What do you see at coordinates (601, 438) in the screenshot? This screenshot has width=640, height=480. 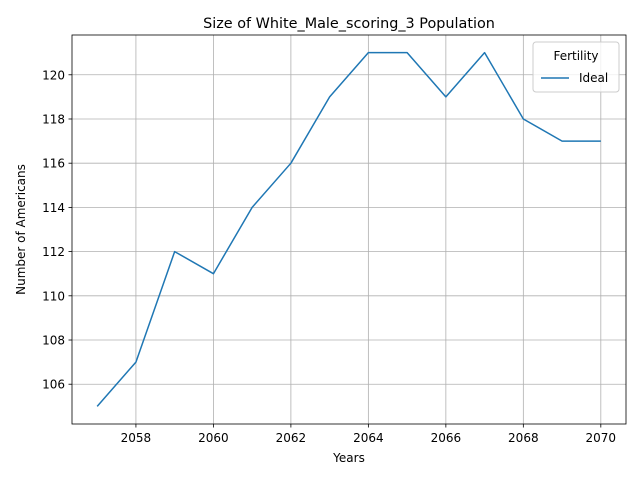 I see `x-tick-label: 2070` at bounding box center [601, 438].